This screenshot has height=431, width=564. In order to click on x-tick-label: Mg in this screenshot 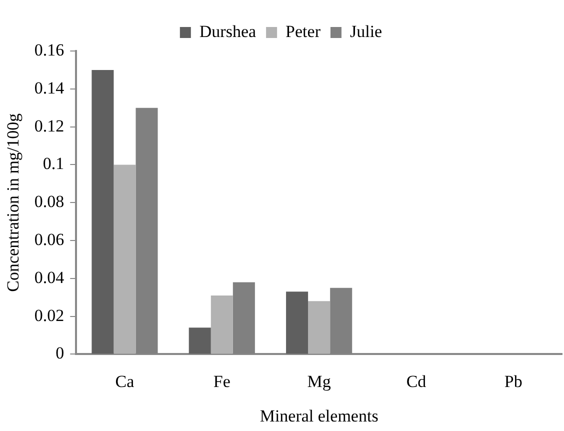, I will do `click(319, 381)`.